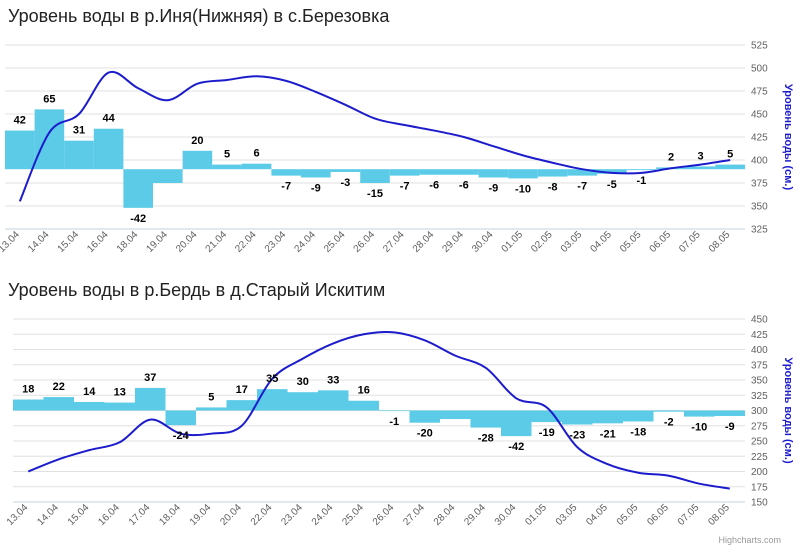  I want to click on y-tick-label: 325, so click(759, 230).